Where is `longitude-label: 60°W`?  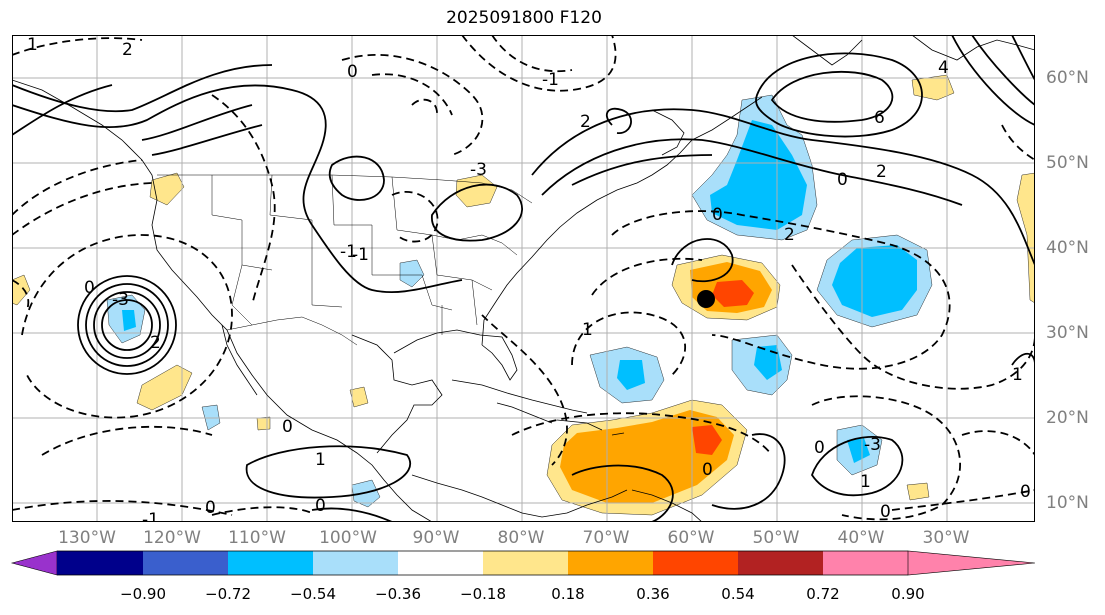
longitude-label: 60°W is located at coordinates (691, 538).